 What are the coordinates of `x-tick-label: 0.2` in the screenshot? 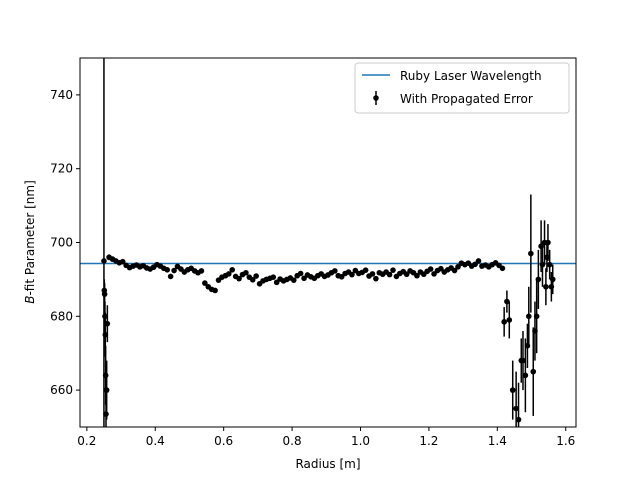 It's located at (86, 441).